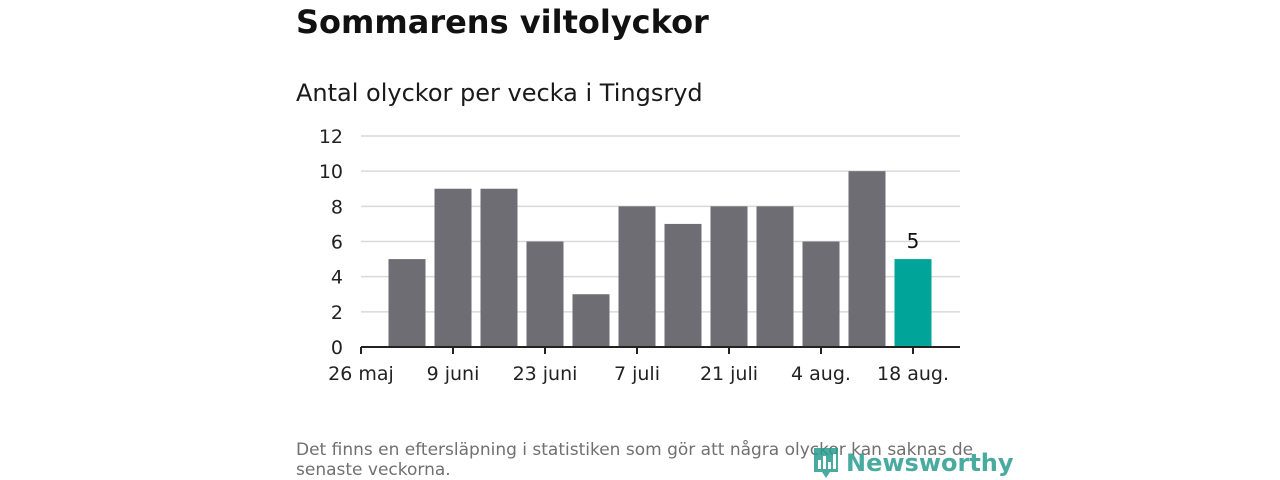  What do you see at coordinates (913, 241) in the screenshot?
I see `data-label: 5` at bounding box center [913, 241].